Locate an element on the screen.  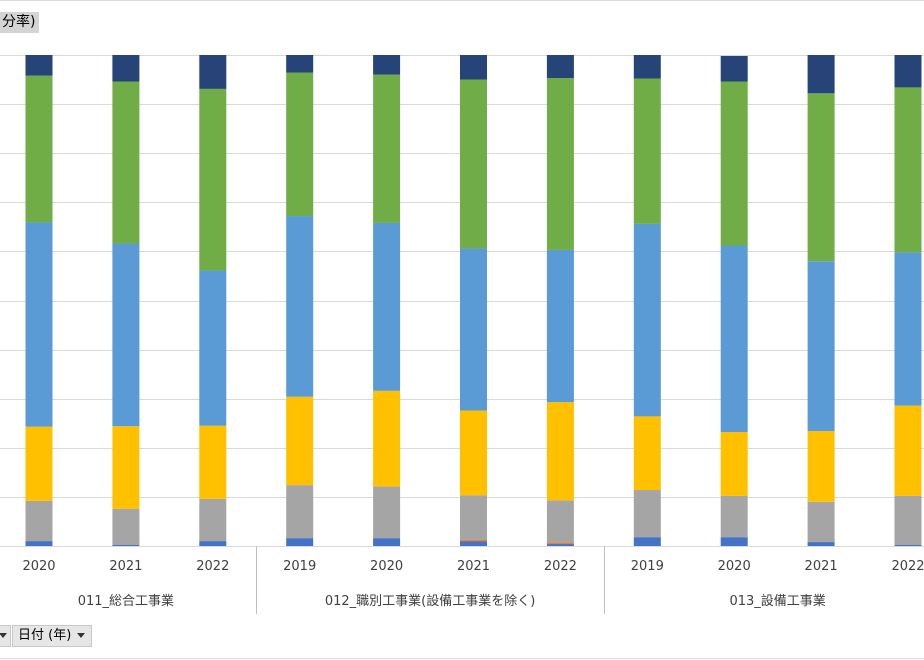
chart-title: 分率) is located at coordinates (20, 22).